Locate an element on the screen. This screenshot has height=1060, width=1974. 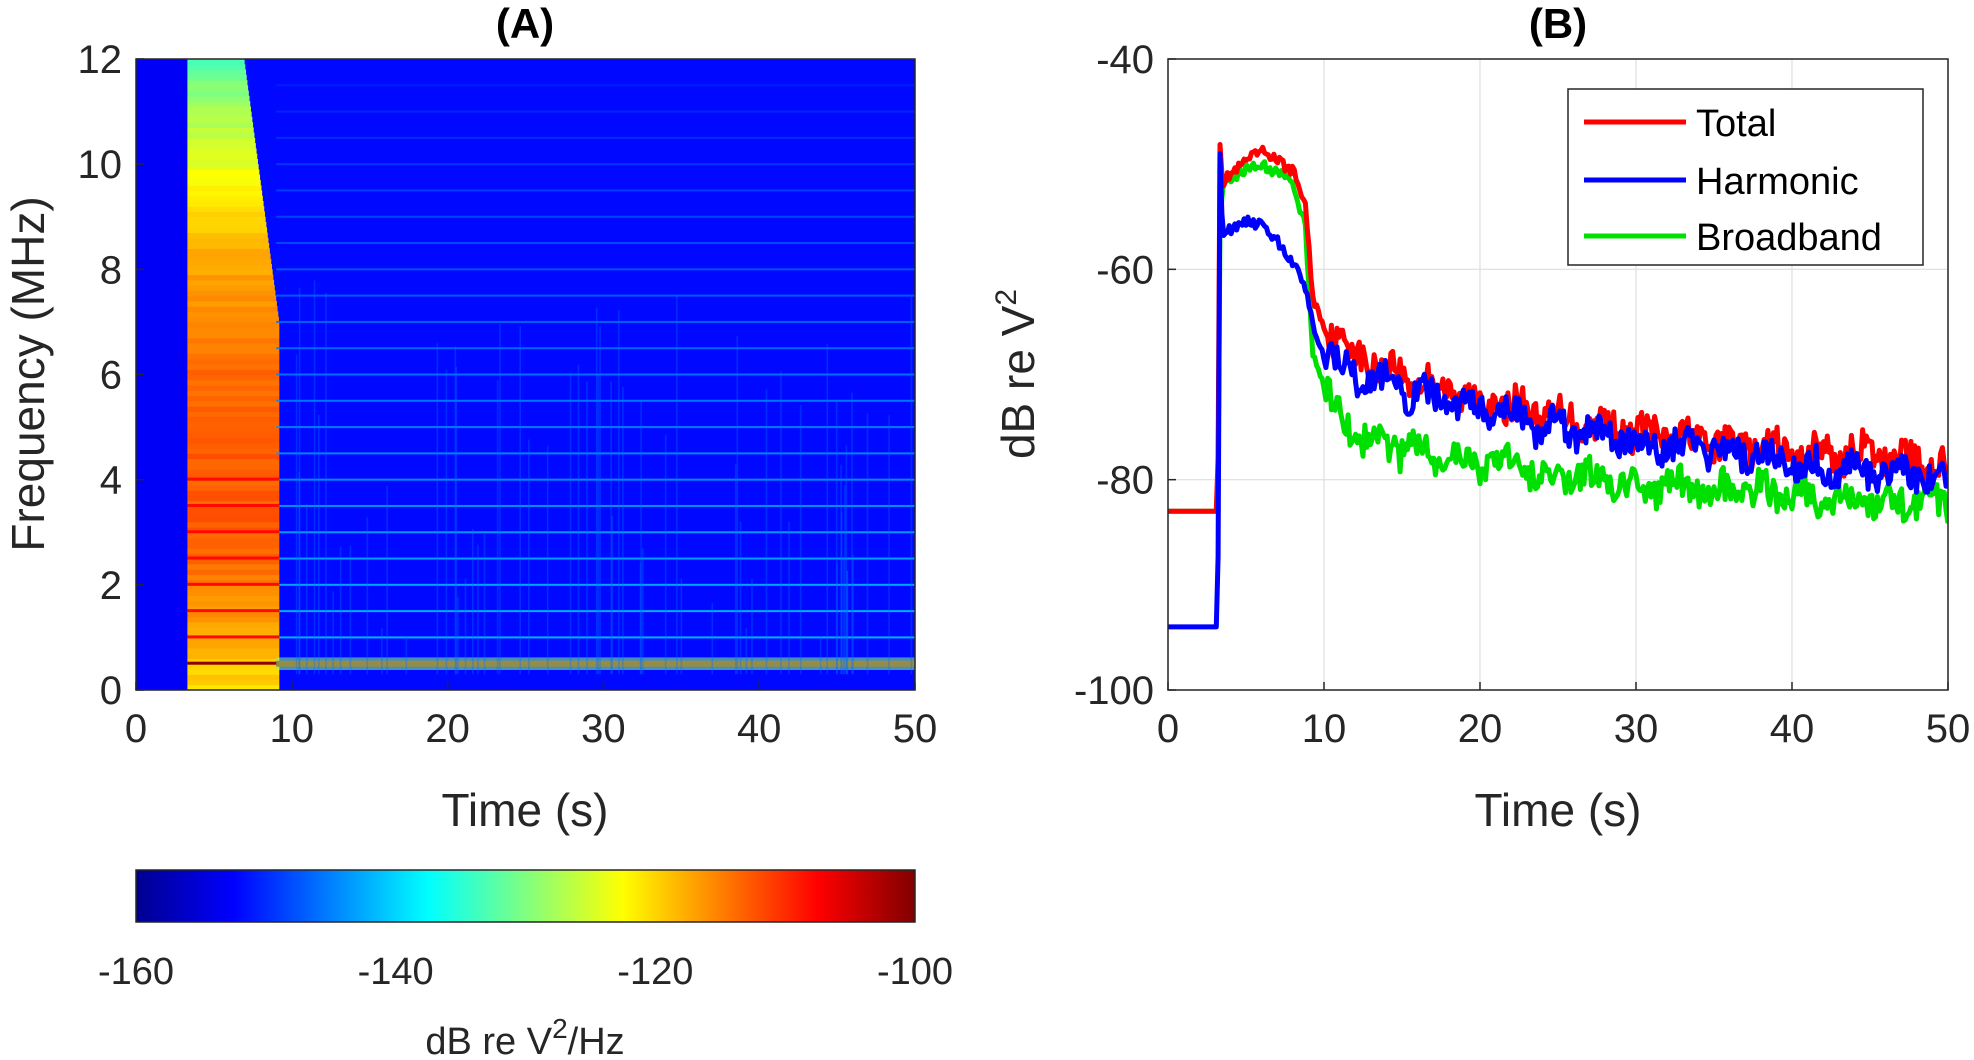
legend-label-broadband: Broadband is located at coordinates (1789, 238).